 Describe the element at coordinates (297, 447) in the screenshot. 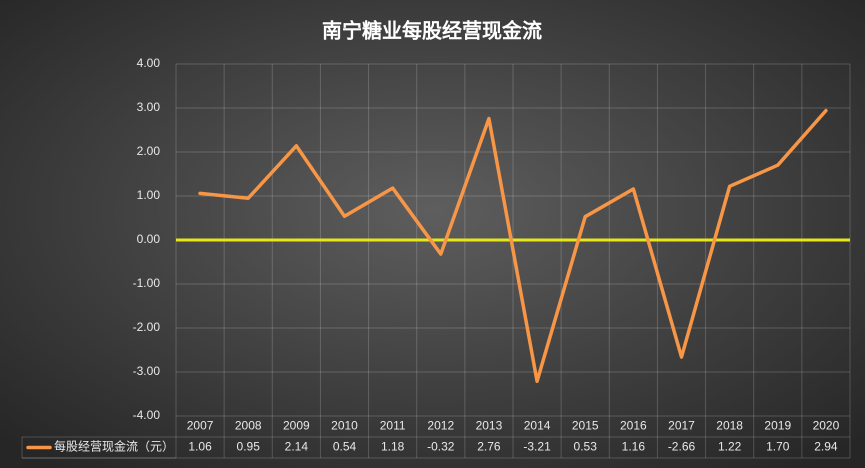

I see `table-value: 2.14` at that location.